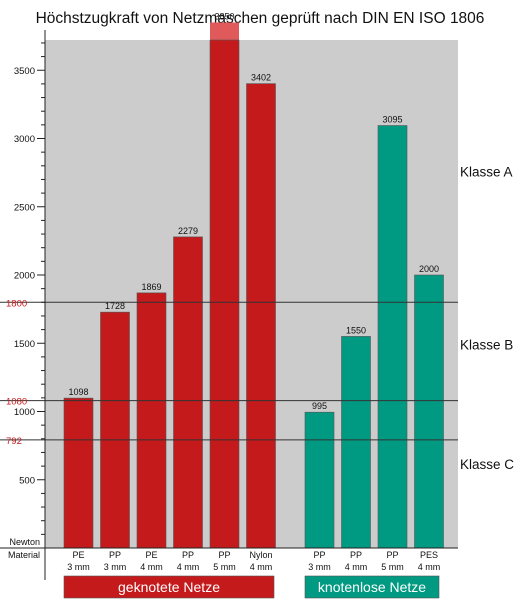  I want to click on reference-line-label: 1080, so click(16, 402).